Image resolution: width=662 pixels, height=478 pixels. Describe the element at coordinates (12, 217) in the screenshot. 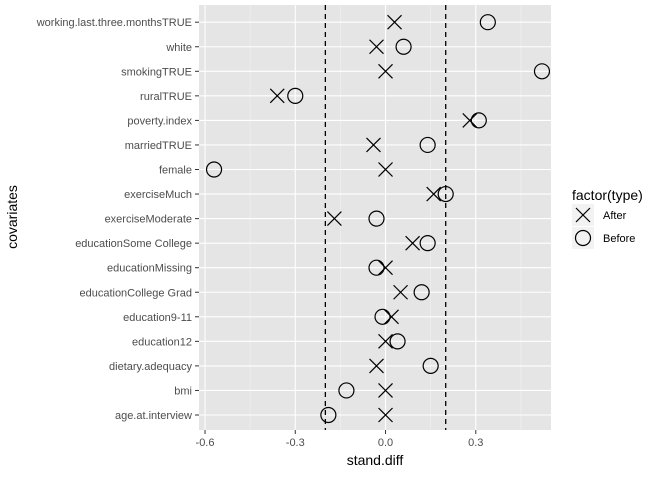

I see `y-axis-title: covariates` at that location.